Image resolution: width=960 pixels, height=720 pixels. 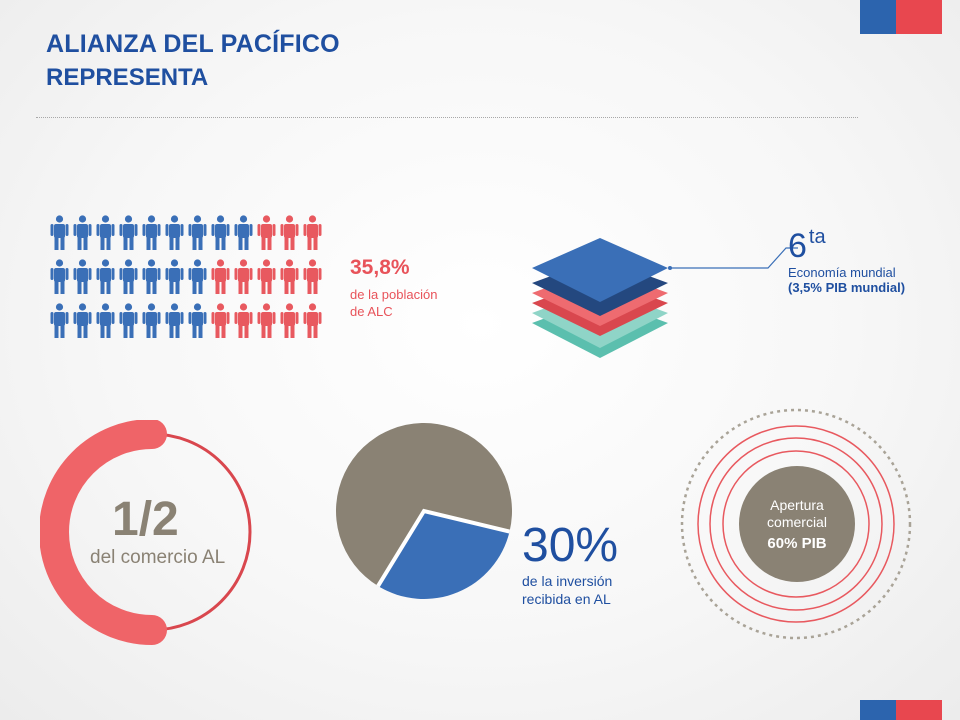 What do you see at coordinates (817, 237) in the screenshot?
I see `economy-rank-suffix: ta` at bounding box center [817, 237].